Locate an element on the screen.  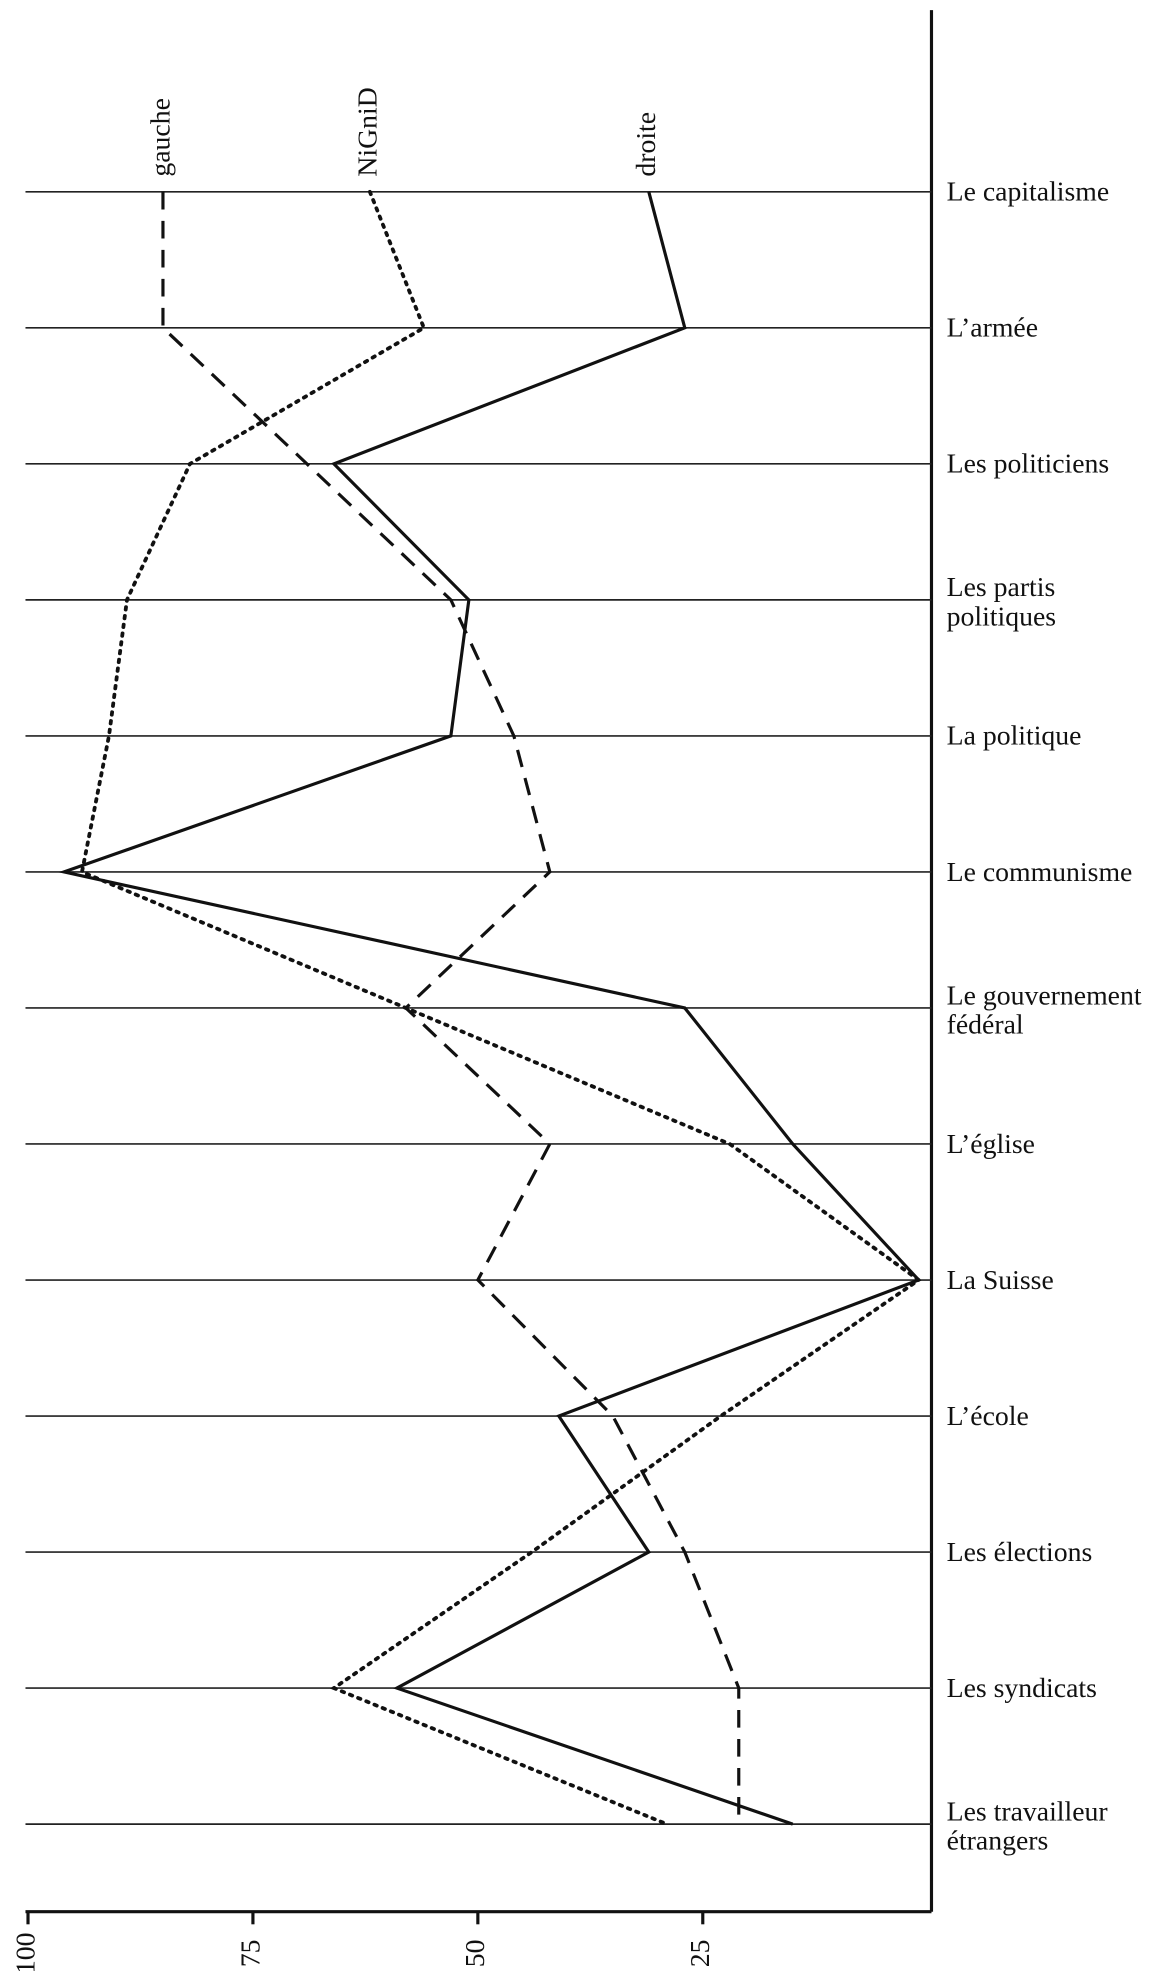
category-label: L’école is located at coordinates (988, 1416).